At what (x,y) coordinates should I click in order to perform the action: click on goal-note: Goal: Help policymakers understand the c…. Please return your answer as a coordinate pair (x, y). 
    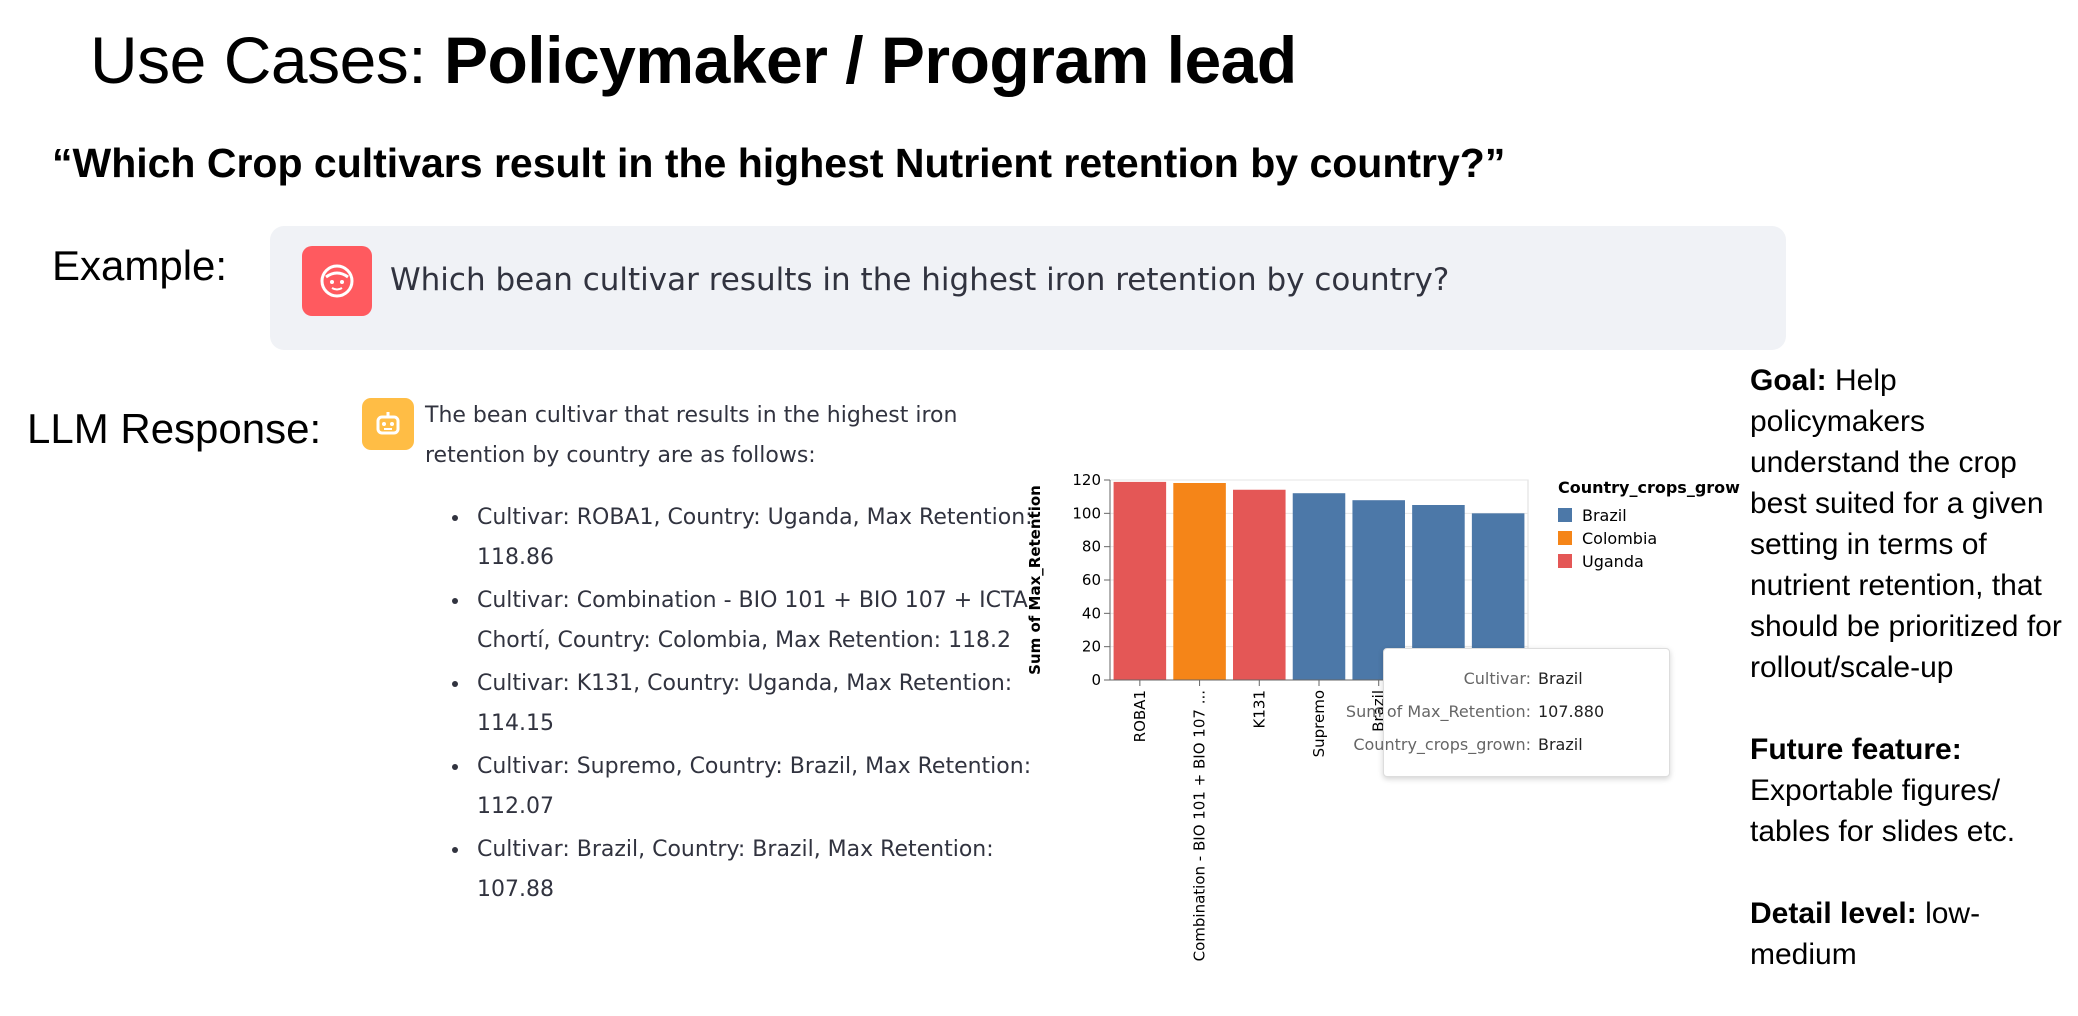
    Looking at the image, I should click on (1910, 524).